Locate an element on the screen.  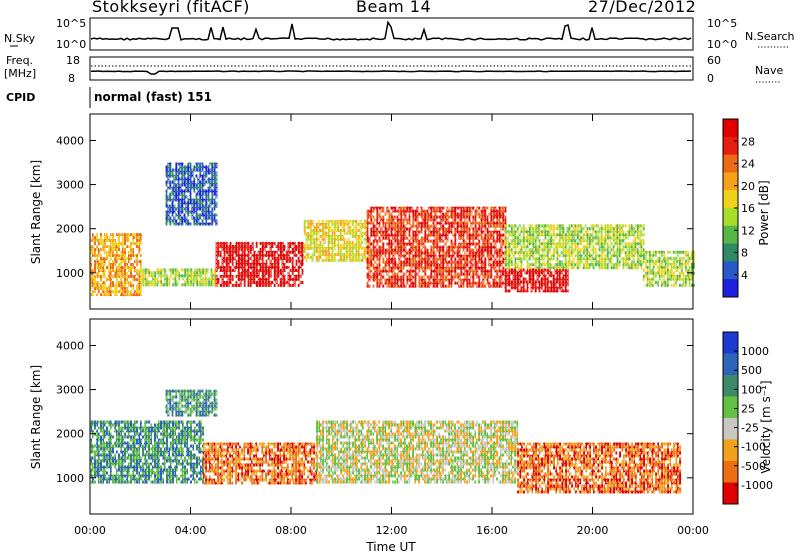
nave-ytick-bottom: 0 is located at coordinates (710, 78).